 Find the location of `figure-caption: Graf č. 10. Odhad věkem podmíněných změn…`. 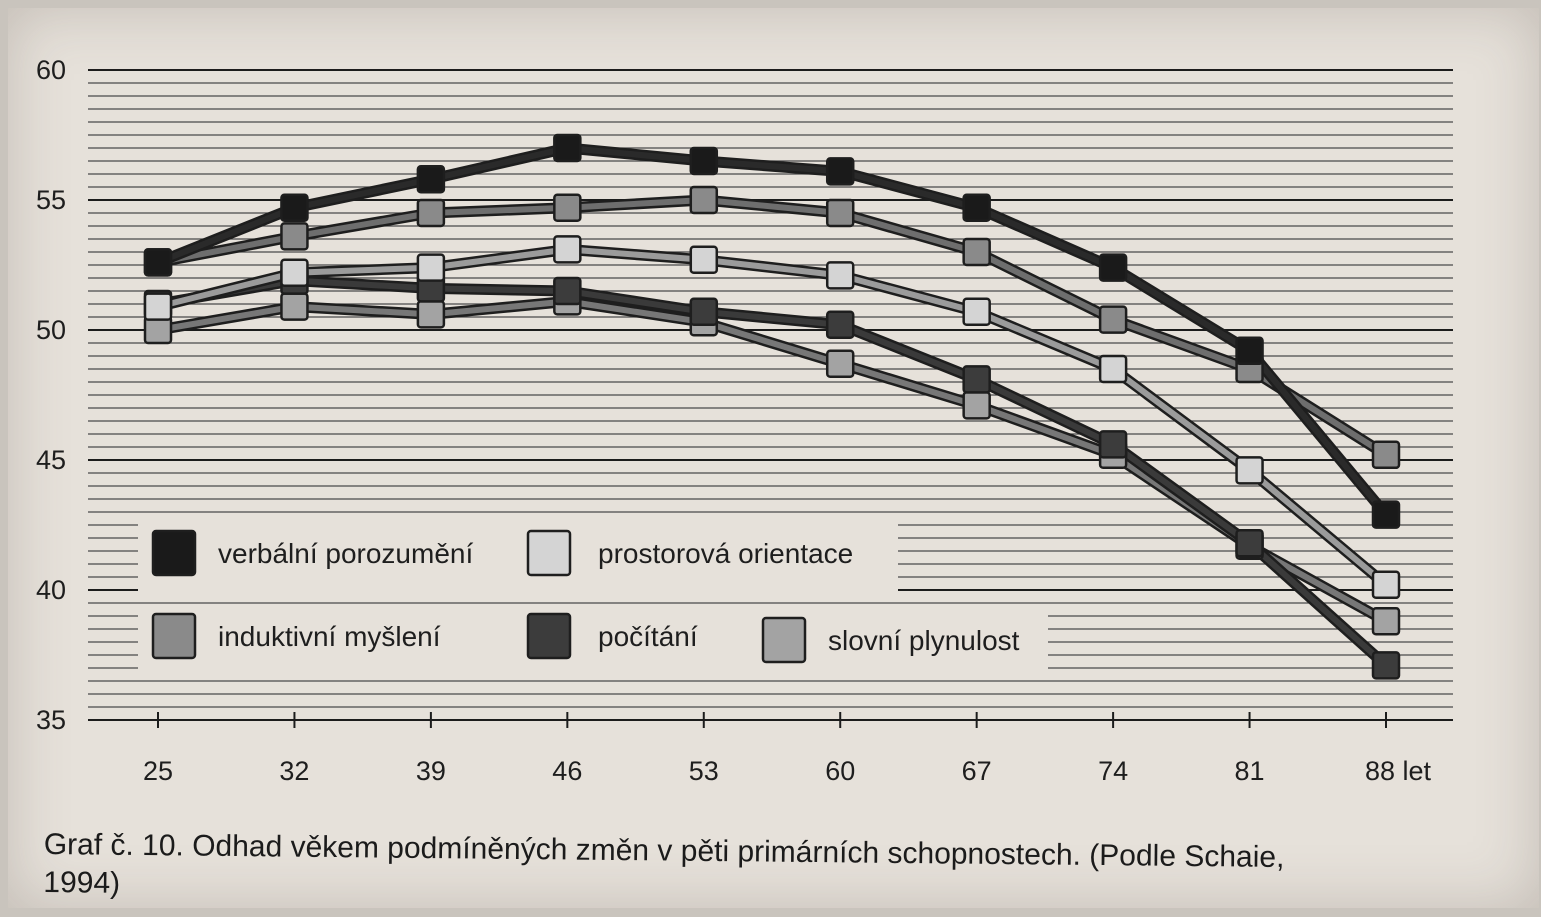

figure-caption: Graf č. 10. Odhad věkem podmíněných změn… is located at coordinates (753, 871).